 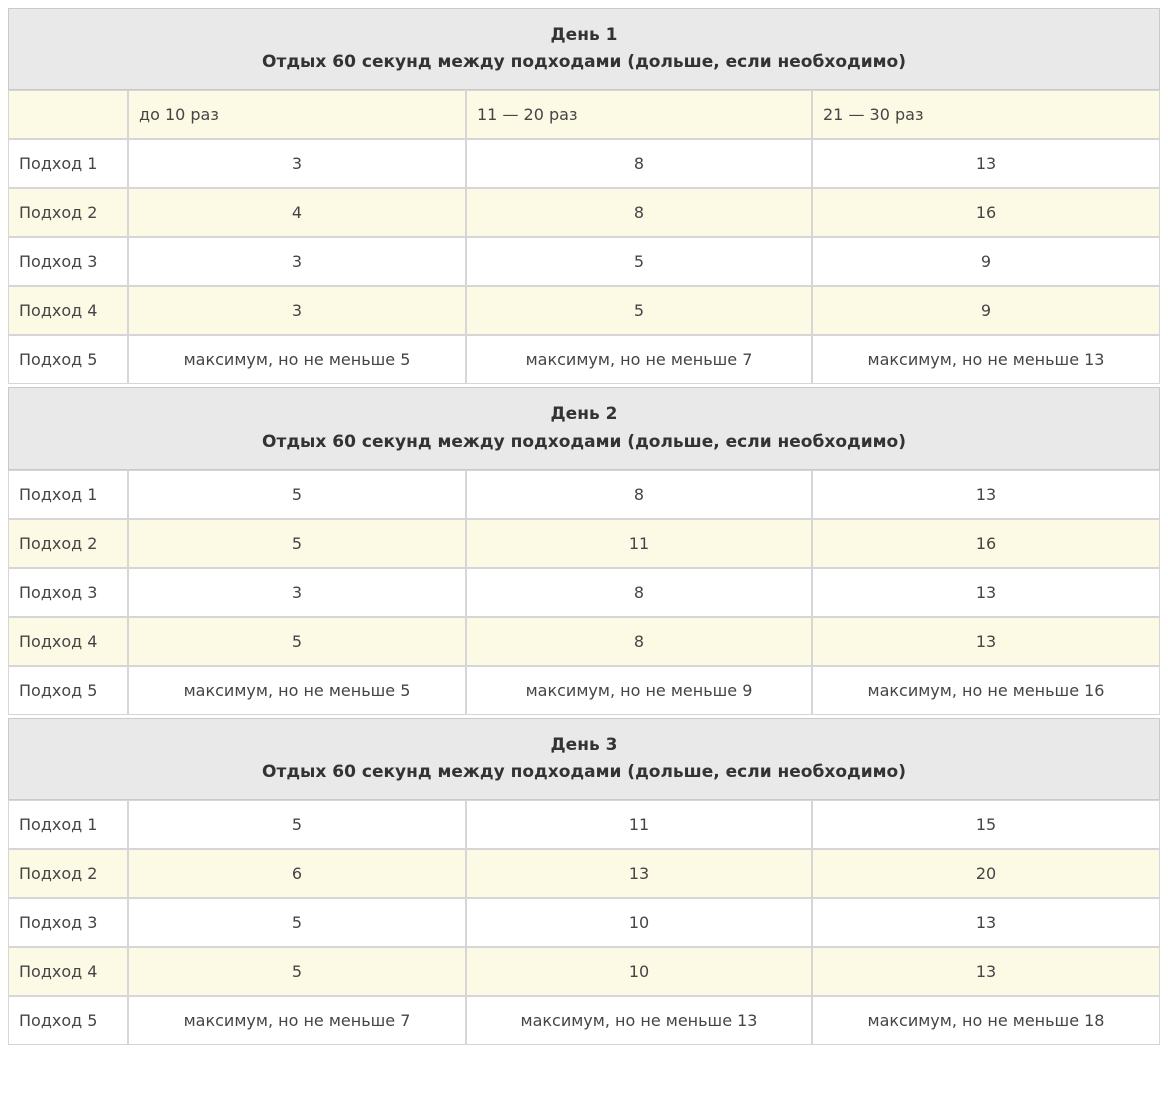 I want to click on table-row: Подход 1 5 11 15, so click(x=584, y=825).